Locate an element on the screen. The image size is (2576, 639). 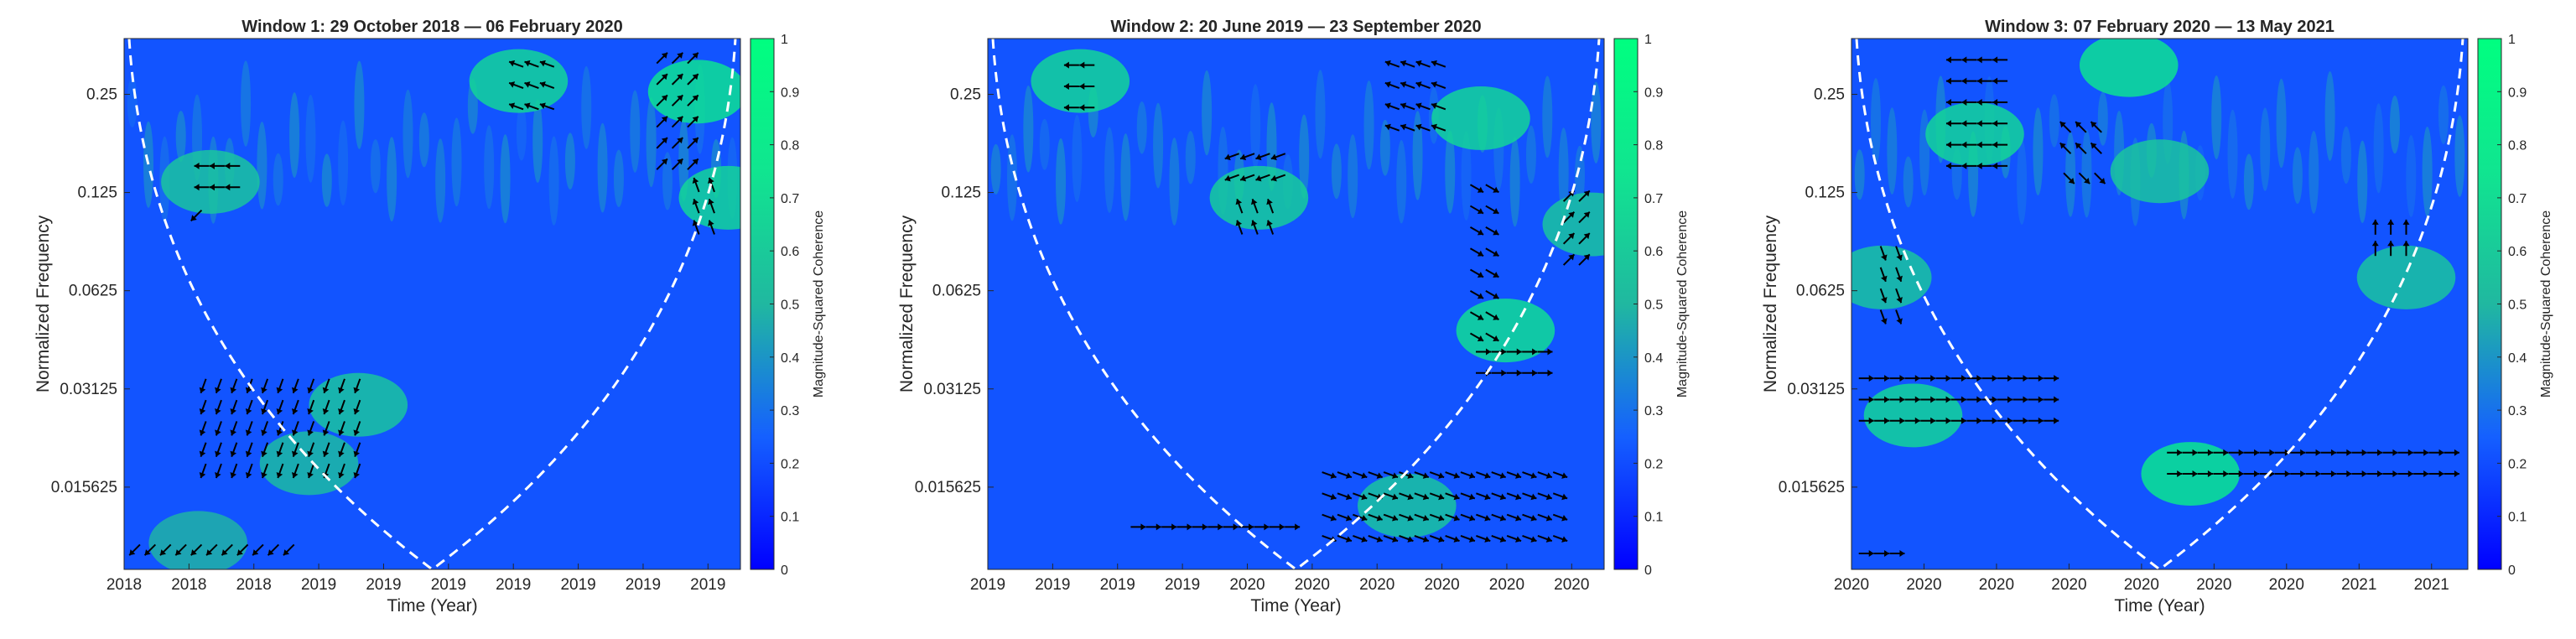
panel1-colorbar-tick-label: 0.5 is located at coordinates (790, 306).